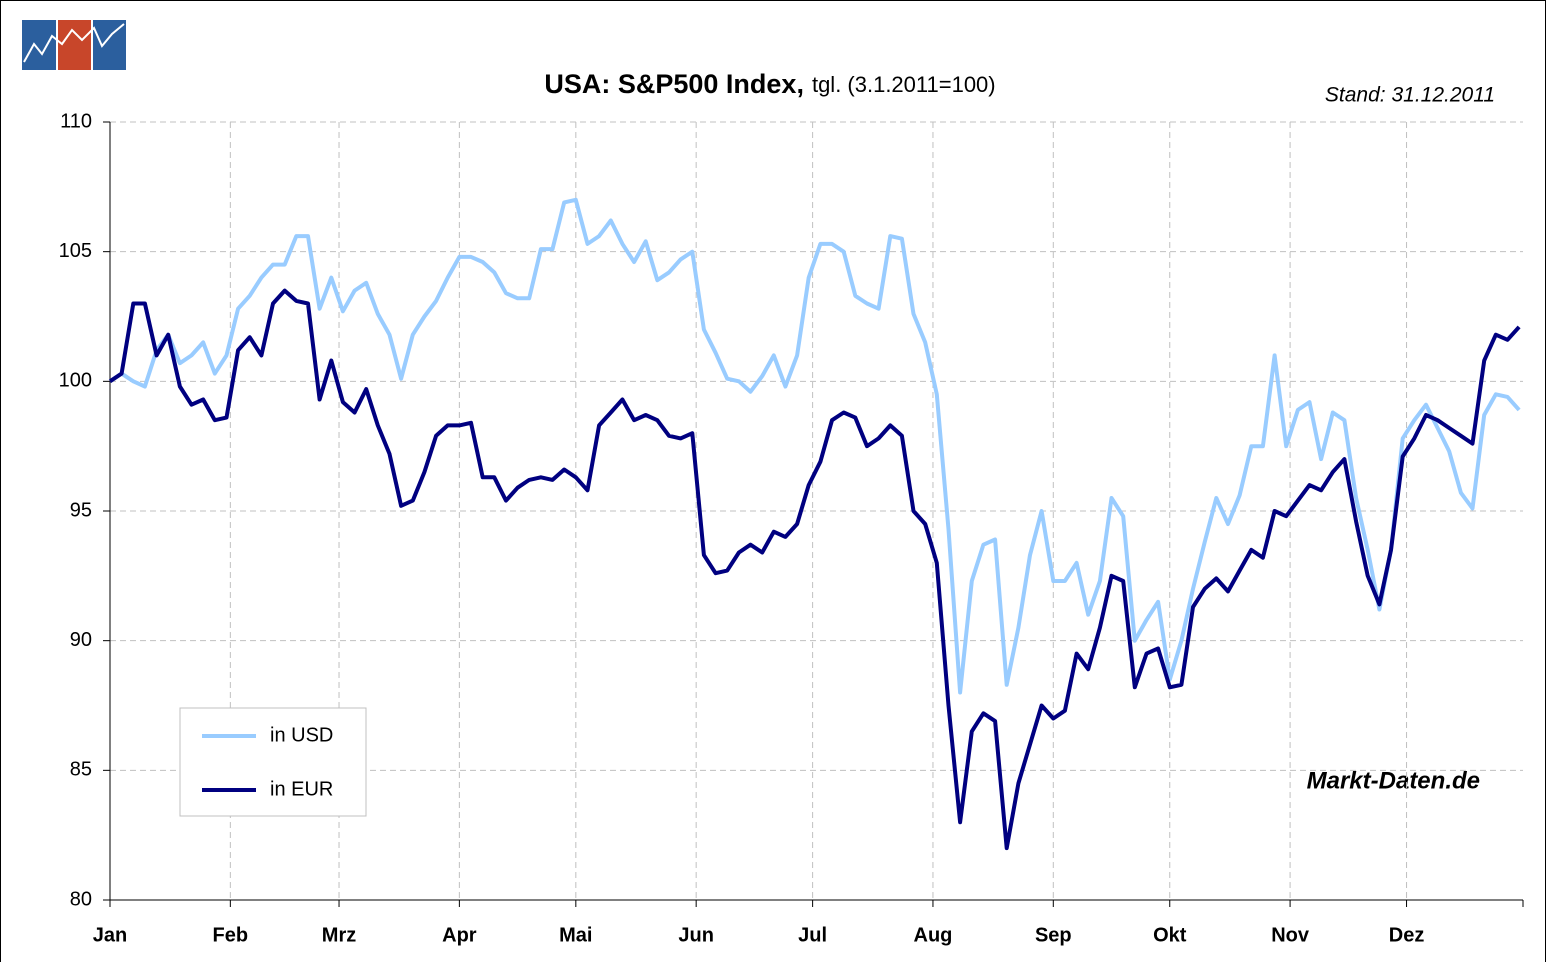  What do you see at coordinates (904, 84) in the screenshot?
I see `subtitle: tgl. (3.1.2011=100)` at bounding box center [904, 84].